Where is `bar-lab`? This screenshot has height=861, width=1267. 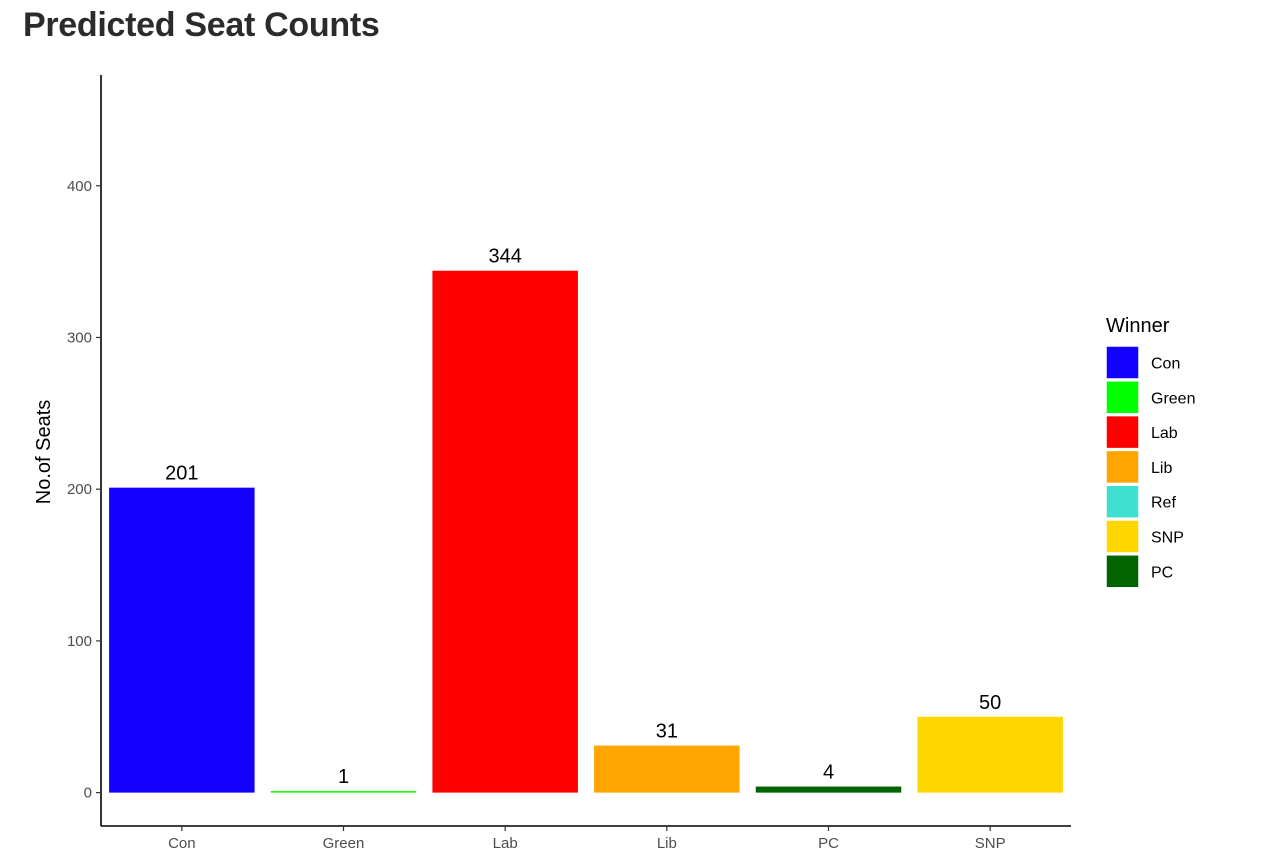
bar-lab is located at coordinates (505, 531).